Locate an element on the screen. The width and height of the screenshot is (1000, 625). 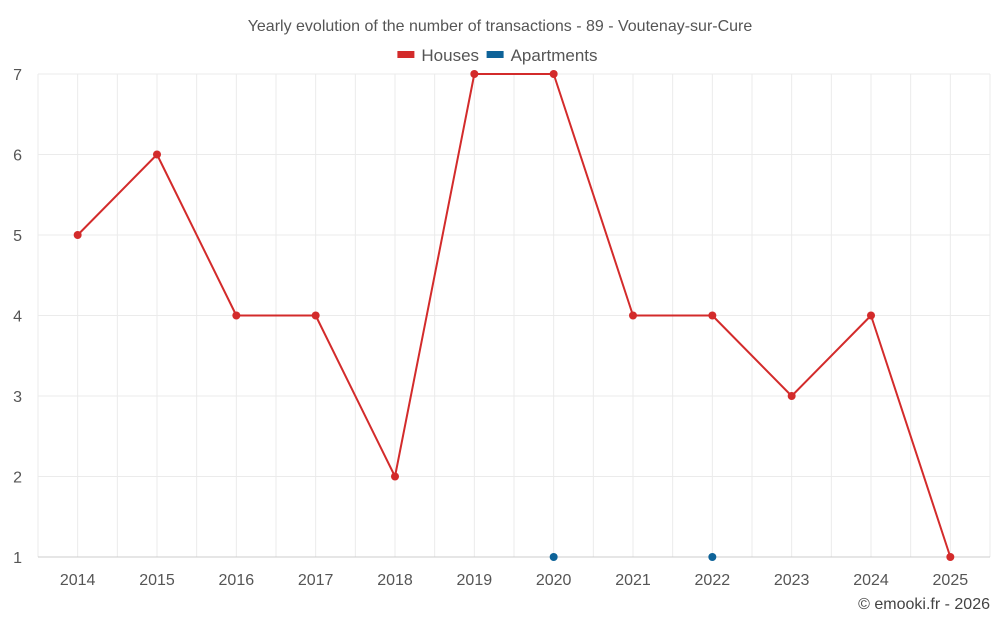
y-tick-label: 6 is located at coordinates (17, 156).